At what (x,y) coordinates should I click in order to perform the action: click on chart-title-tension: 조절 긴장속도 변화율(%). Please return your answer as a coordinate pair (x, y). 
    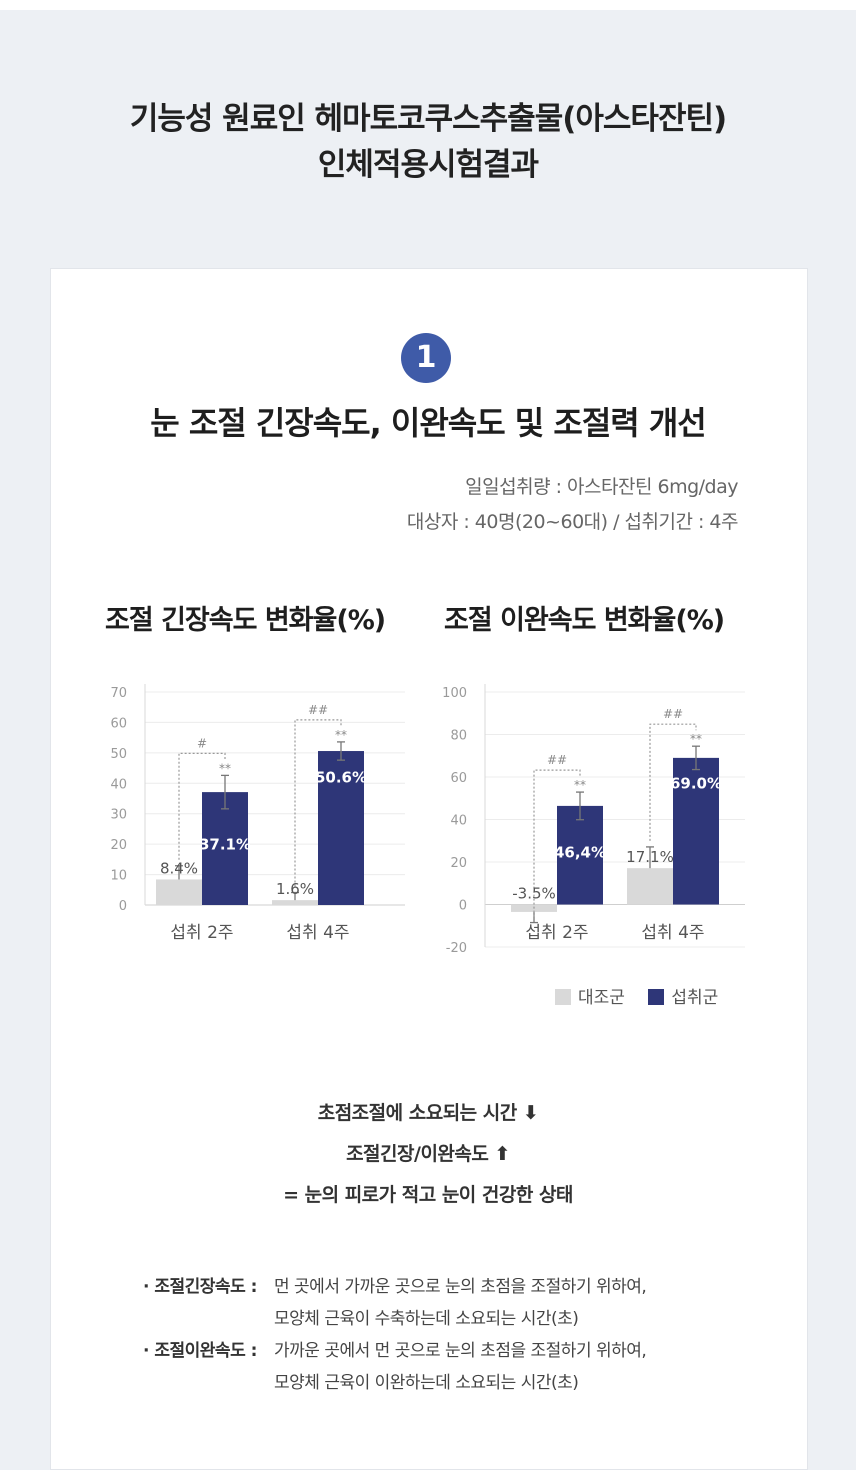
    Looking at the image, I should click on (245, 620).